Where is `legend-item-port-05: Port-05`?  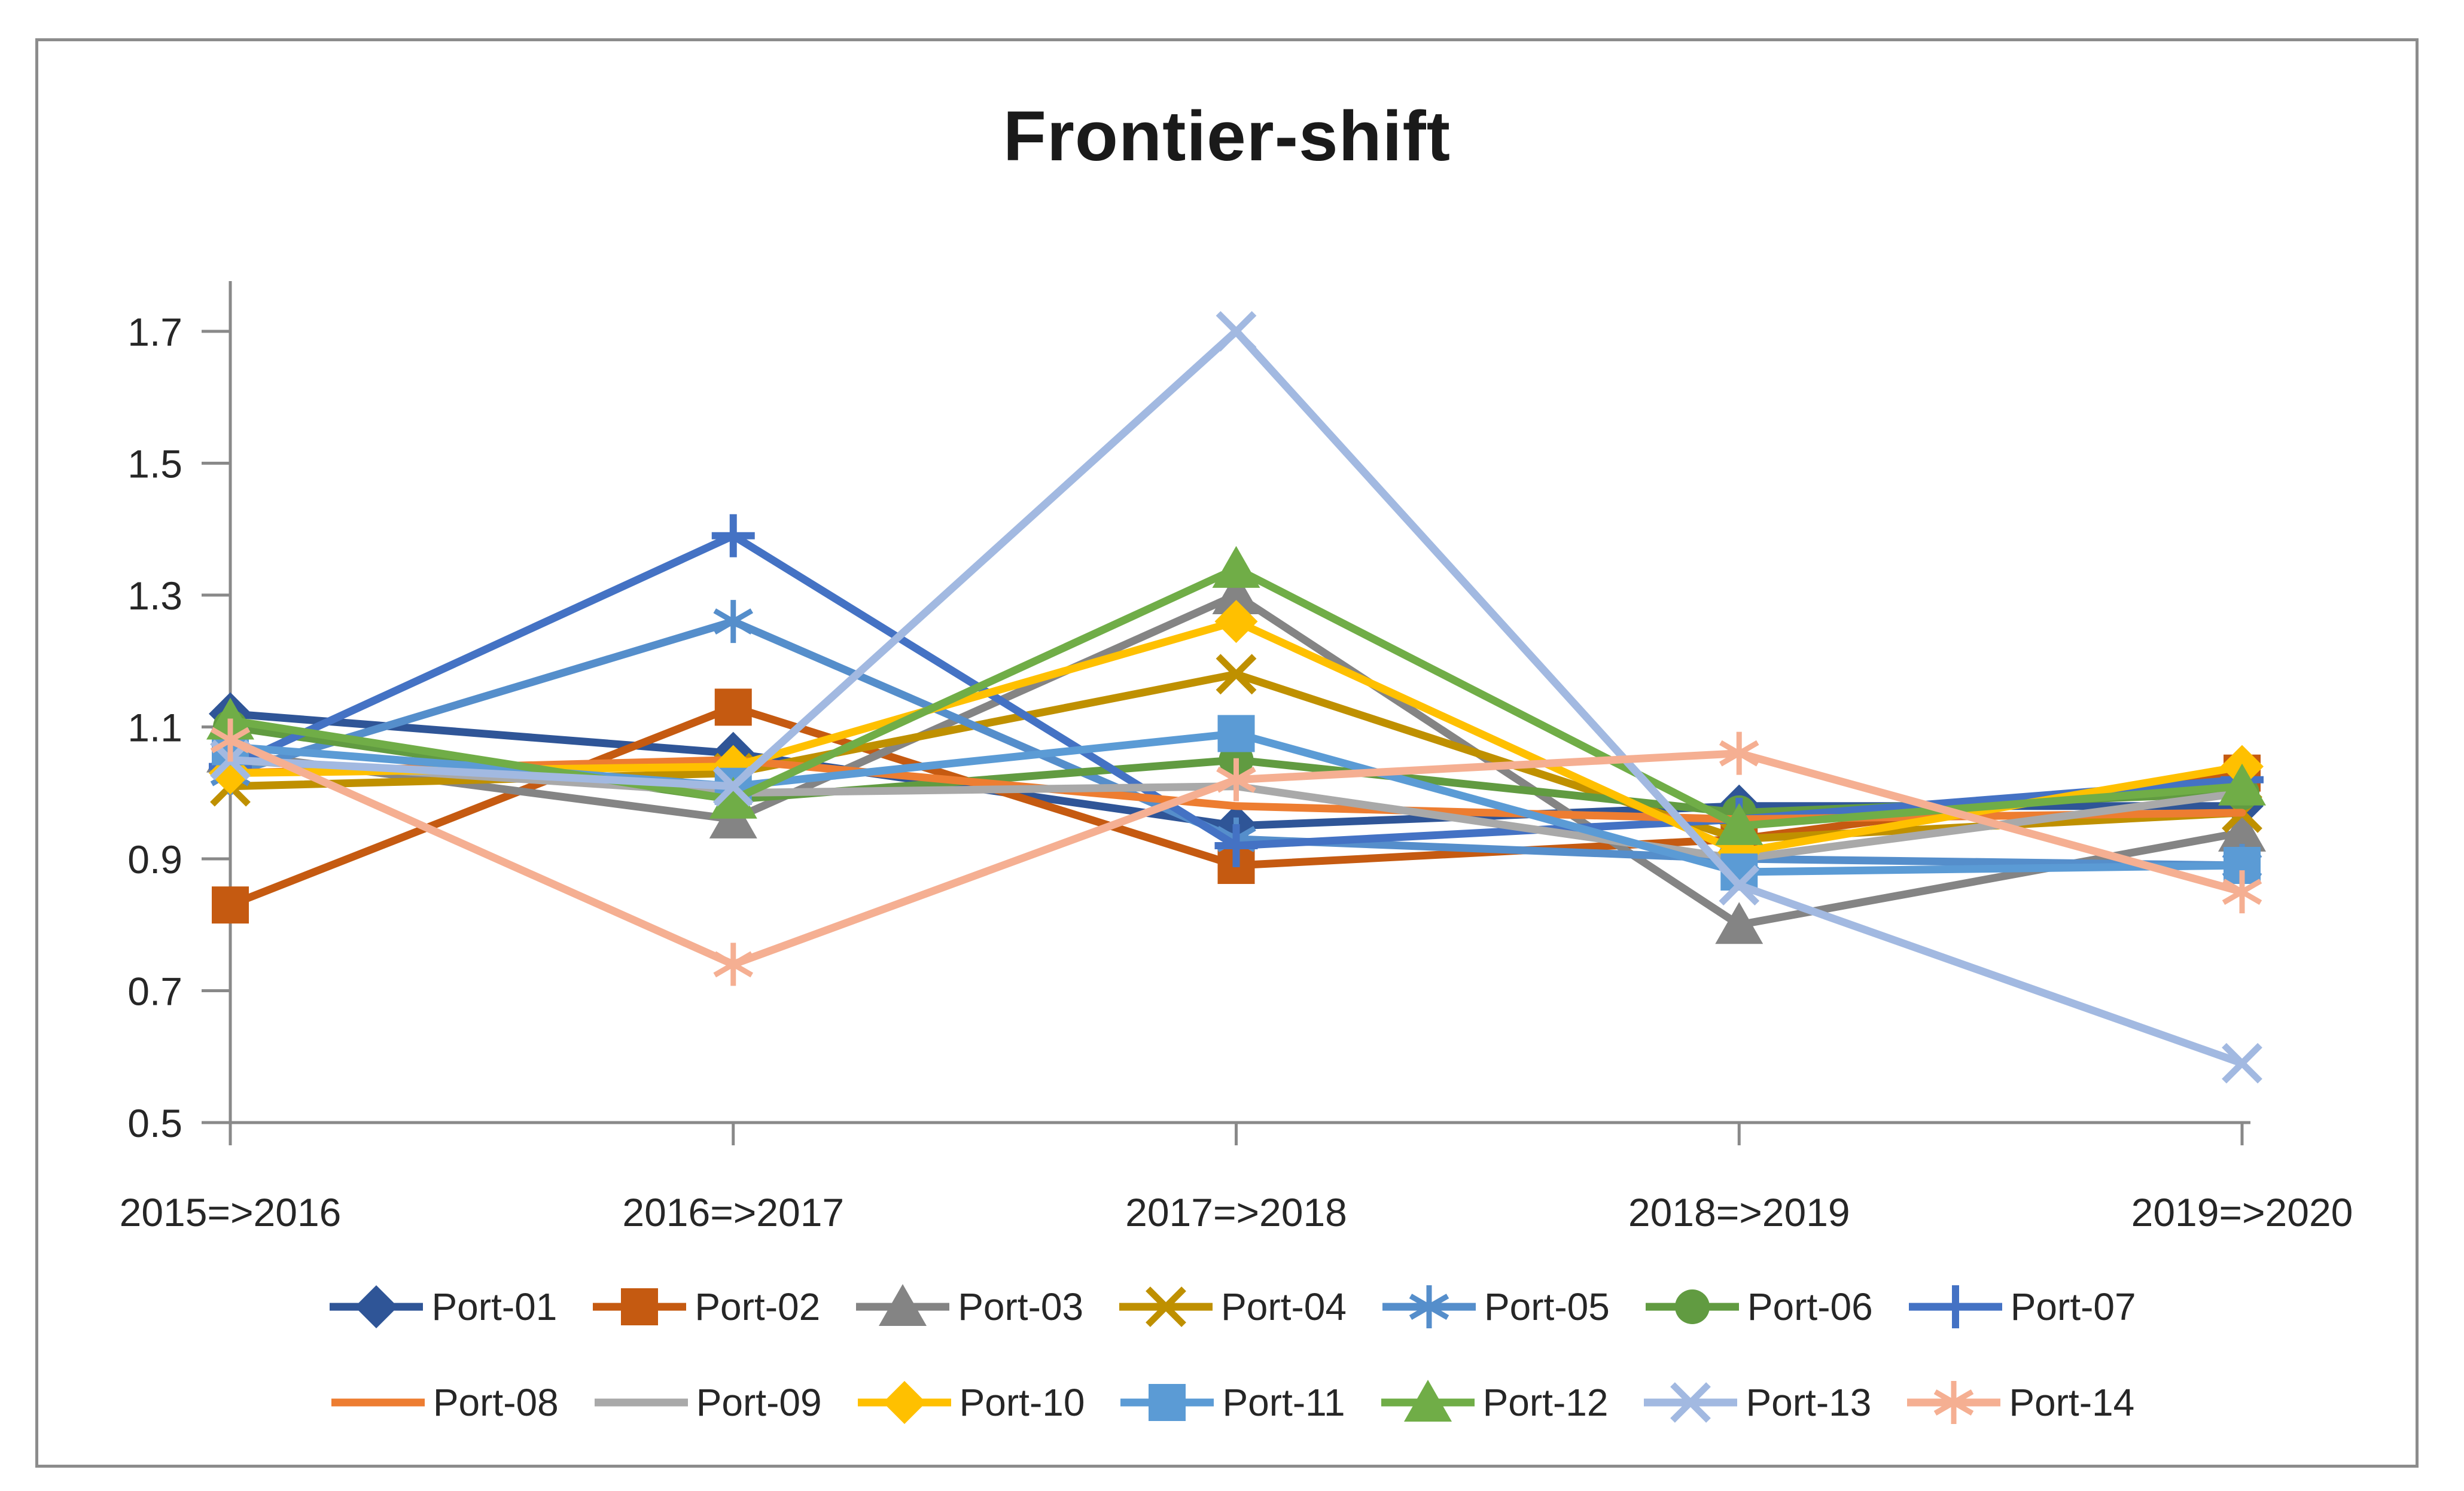
legend-item-port-05: Port-05 is located at coordinates (1495, 1307).